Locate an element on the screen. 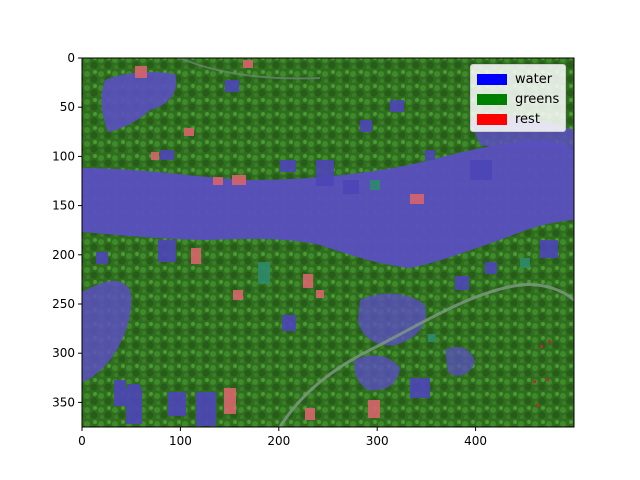  y-axis: 0 50 100 150 200 250 300 350 is located at coordinates (67, 230).